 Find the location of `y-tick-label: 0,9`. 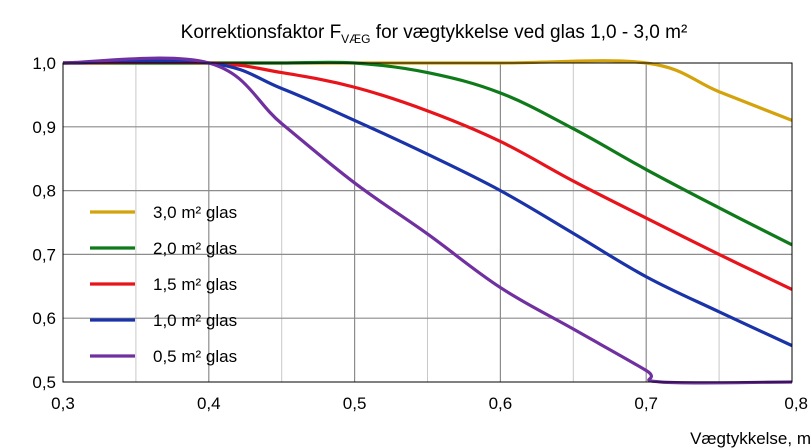

y-tick-label: 0,9 is located at coordinates (44, 127).